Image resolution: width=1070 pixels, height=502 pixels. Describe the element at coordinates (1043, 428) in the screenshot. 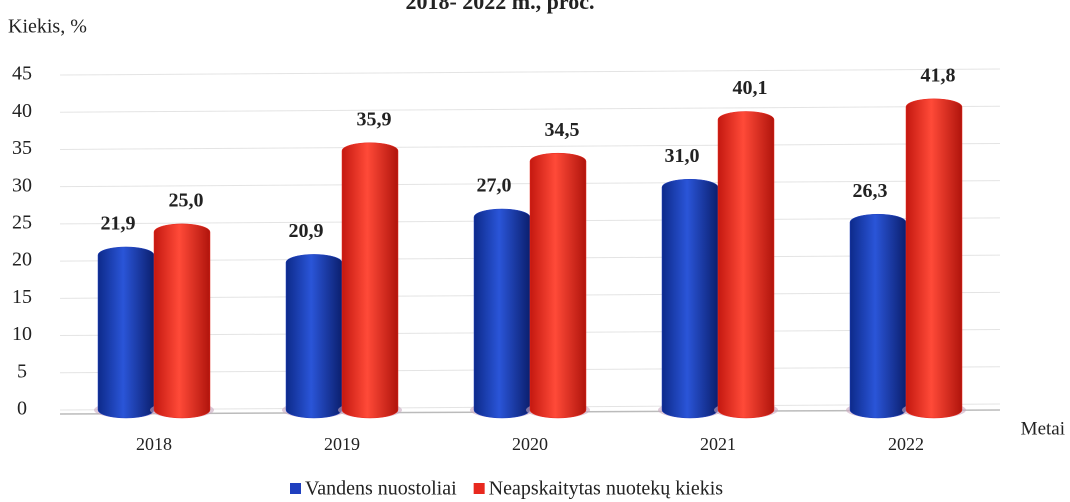

I see `x-axis-label: Metai` at that location.